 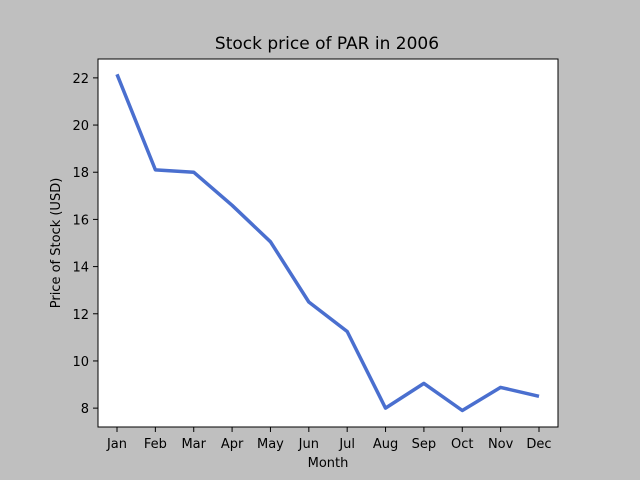 What do you see at coordinates (538, 444) in the screenshot?
I see `x-tick-label: Dec` at bounding box center [538, 444].